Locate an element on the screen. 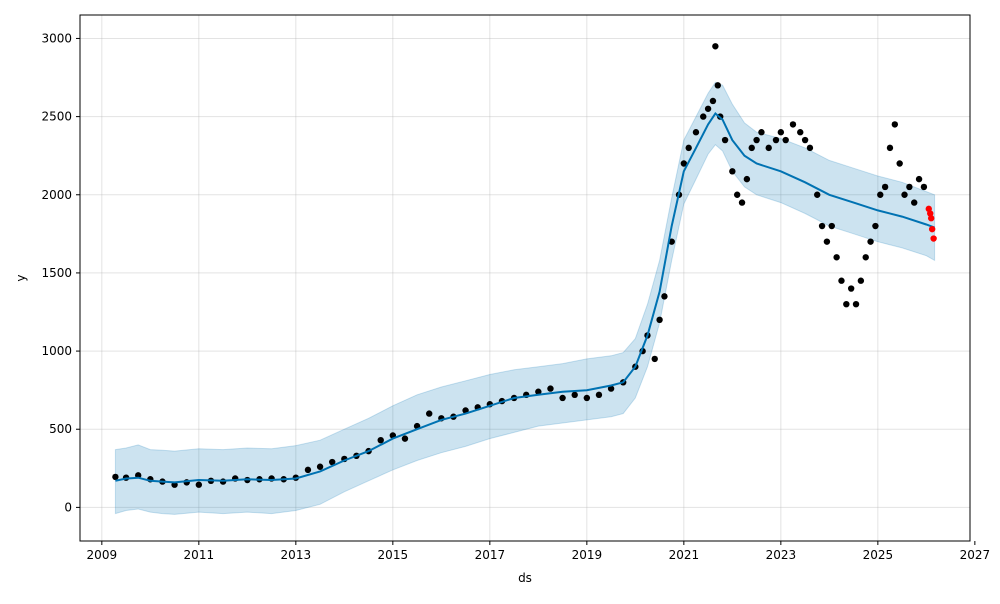 Image resolution: width=1000 pixels, height=604 pixels. y-tick-label: 2000 is located at coordinates (56, 195).